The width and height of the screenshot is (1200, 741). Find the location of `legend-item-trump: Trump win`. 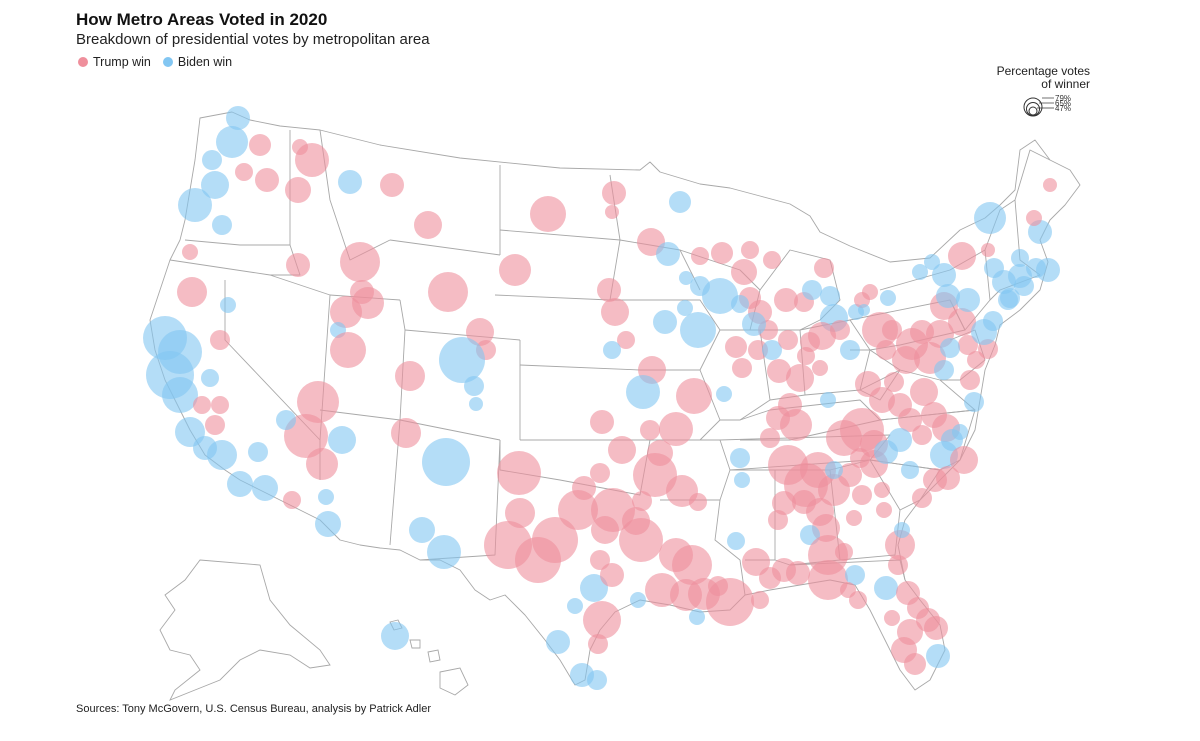

legend-item-trump: Trump win is located at coordinates (114, 62).